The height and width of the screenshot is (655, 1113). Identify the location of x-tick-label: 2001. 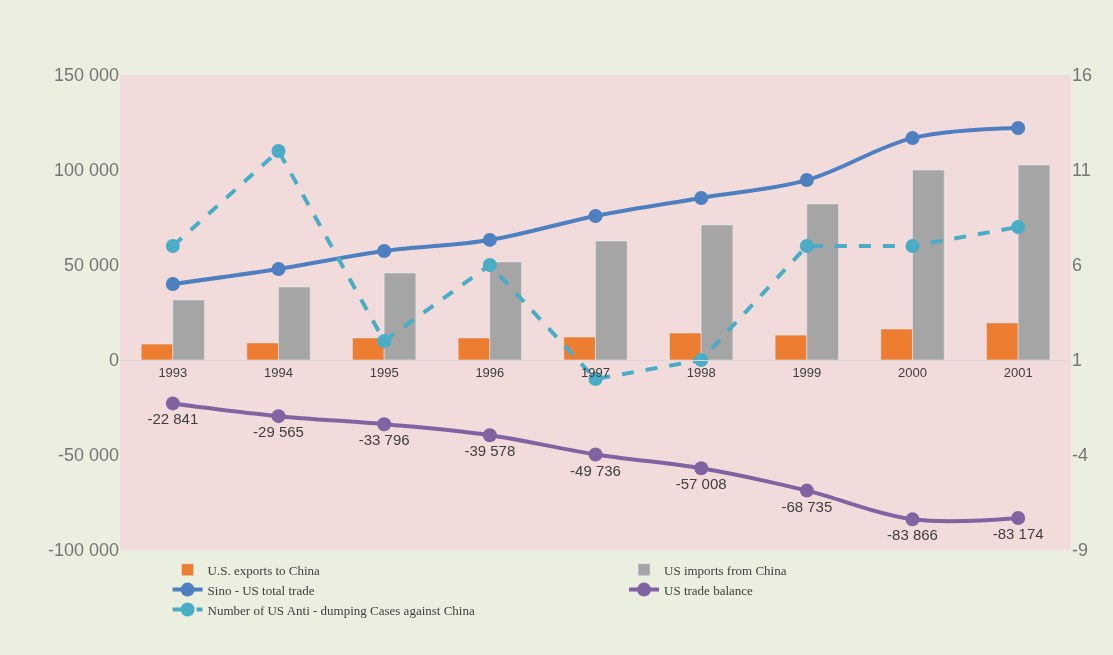
(1018, 372).